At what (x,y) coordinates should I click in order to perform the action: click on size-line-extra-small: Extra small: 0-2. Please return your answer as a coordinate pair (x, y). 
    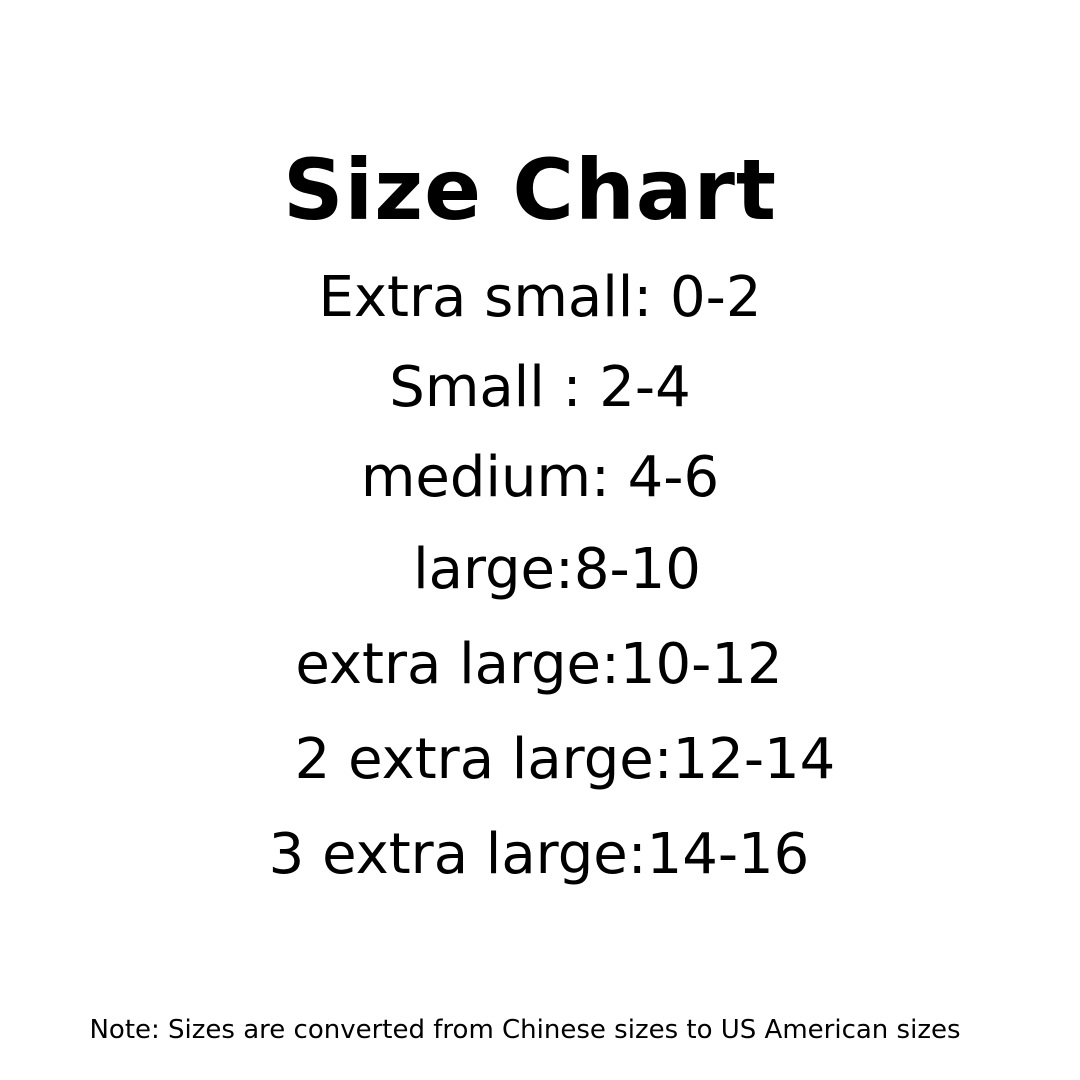
    Looking at the image, I should click on (540, 297).